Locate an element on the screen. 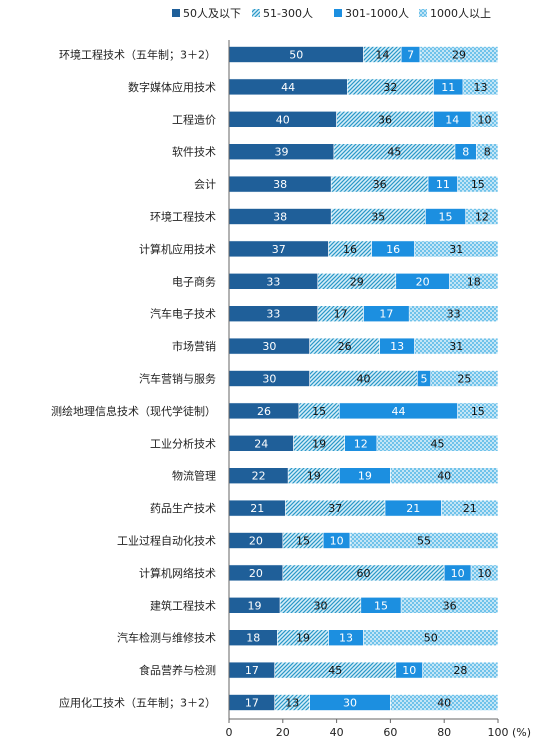 The height and width of the screenshot is (746, 547). x-tick-label: 100 is located at coordinates (498, 732).